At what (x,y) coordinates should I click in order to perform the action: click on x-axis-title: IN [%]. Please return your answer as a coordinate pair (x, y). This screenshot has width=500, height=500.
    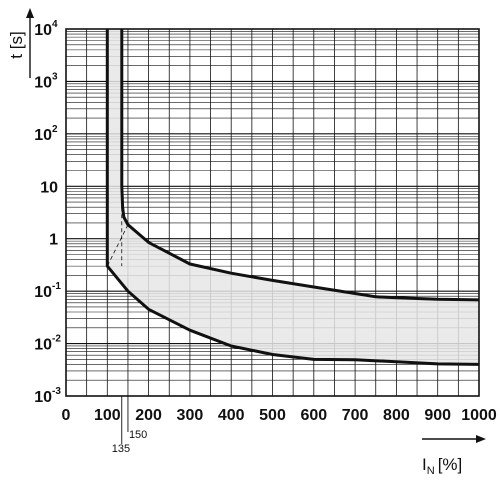
    Looking at the image, I should click on (454, 456).